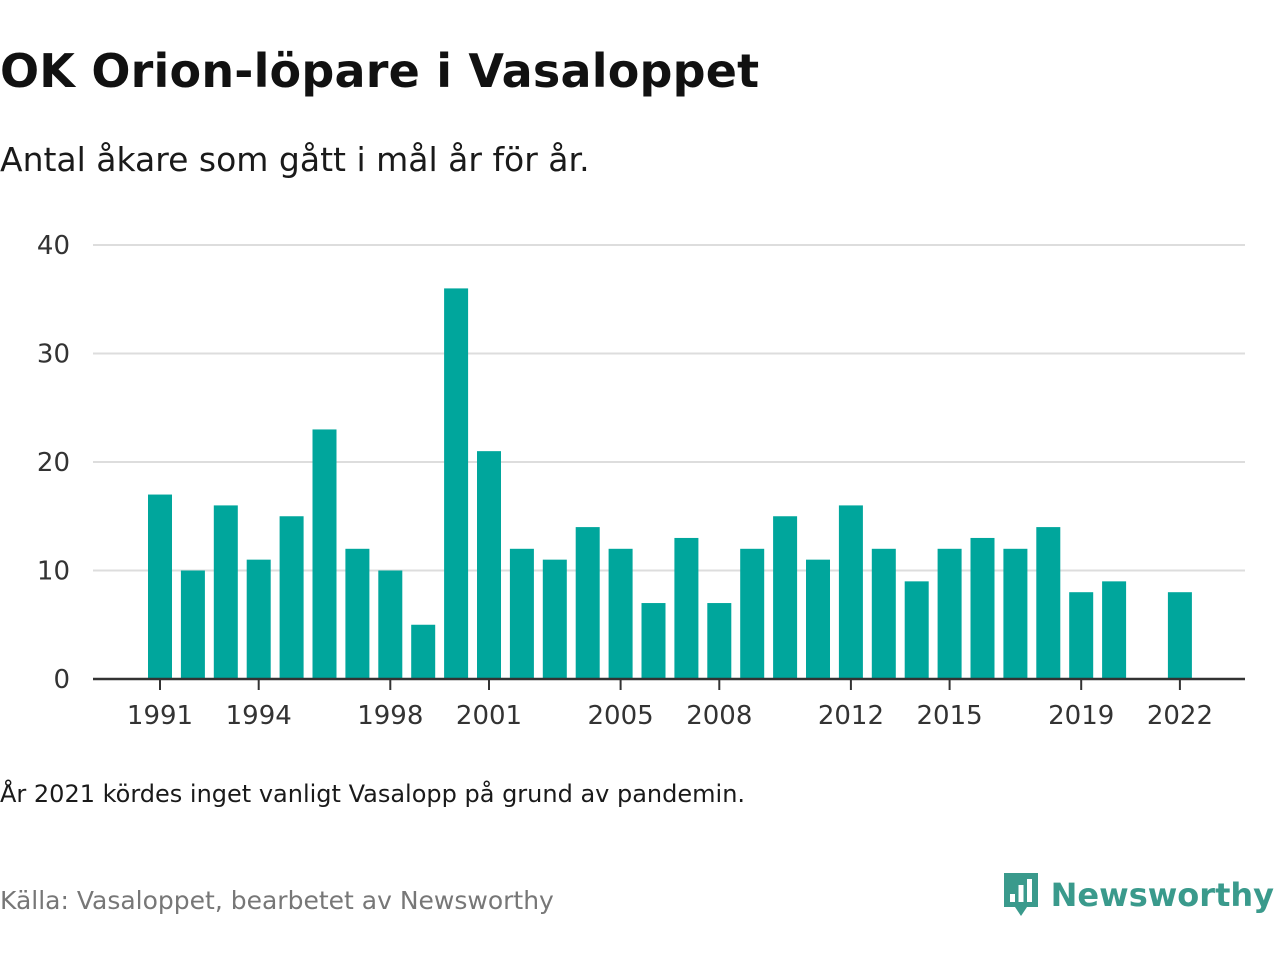 Image resolution: width=1280 pixels, height=960 pixels. Describe the element at coordinates (390, 624) in the screenshot. I see `bar-1998` at that location.